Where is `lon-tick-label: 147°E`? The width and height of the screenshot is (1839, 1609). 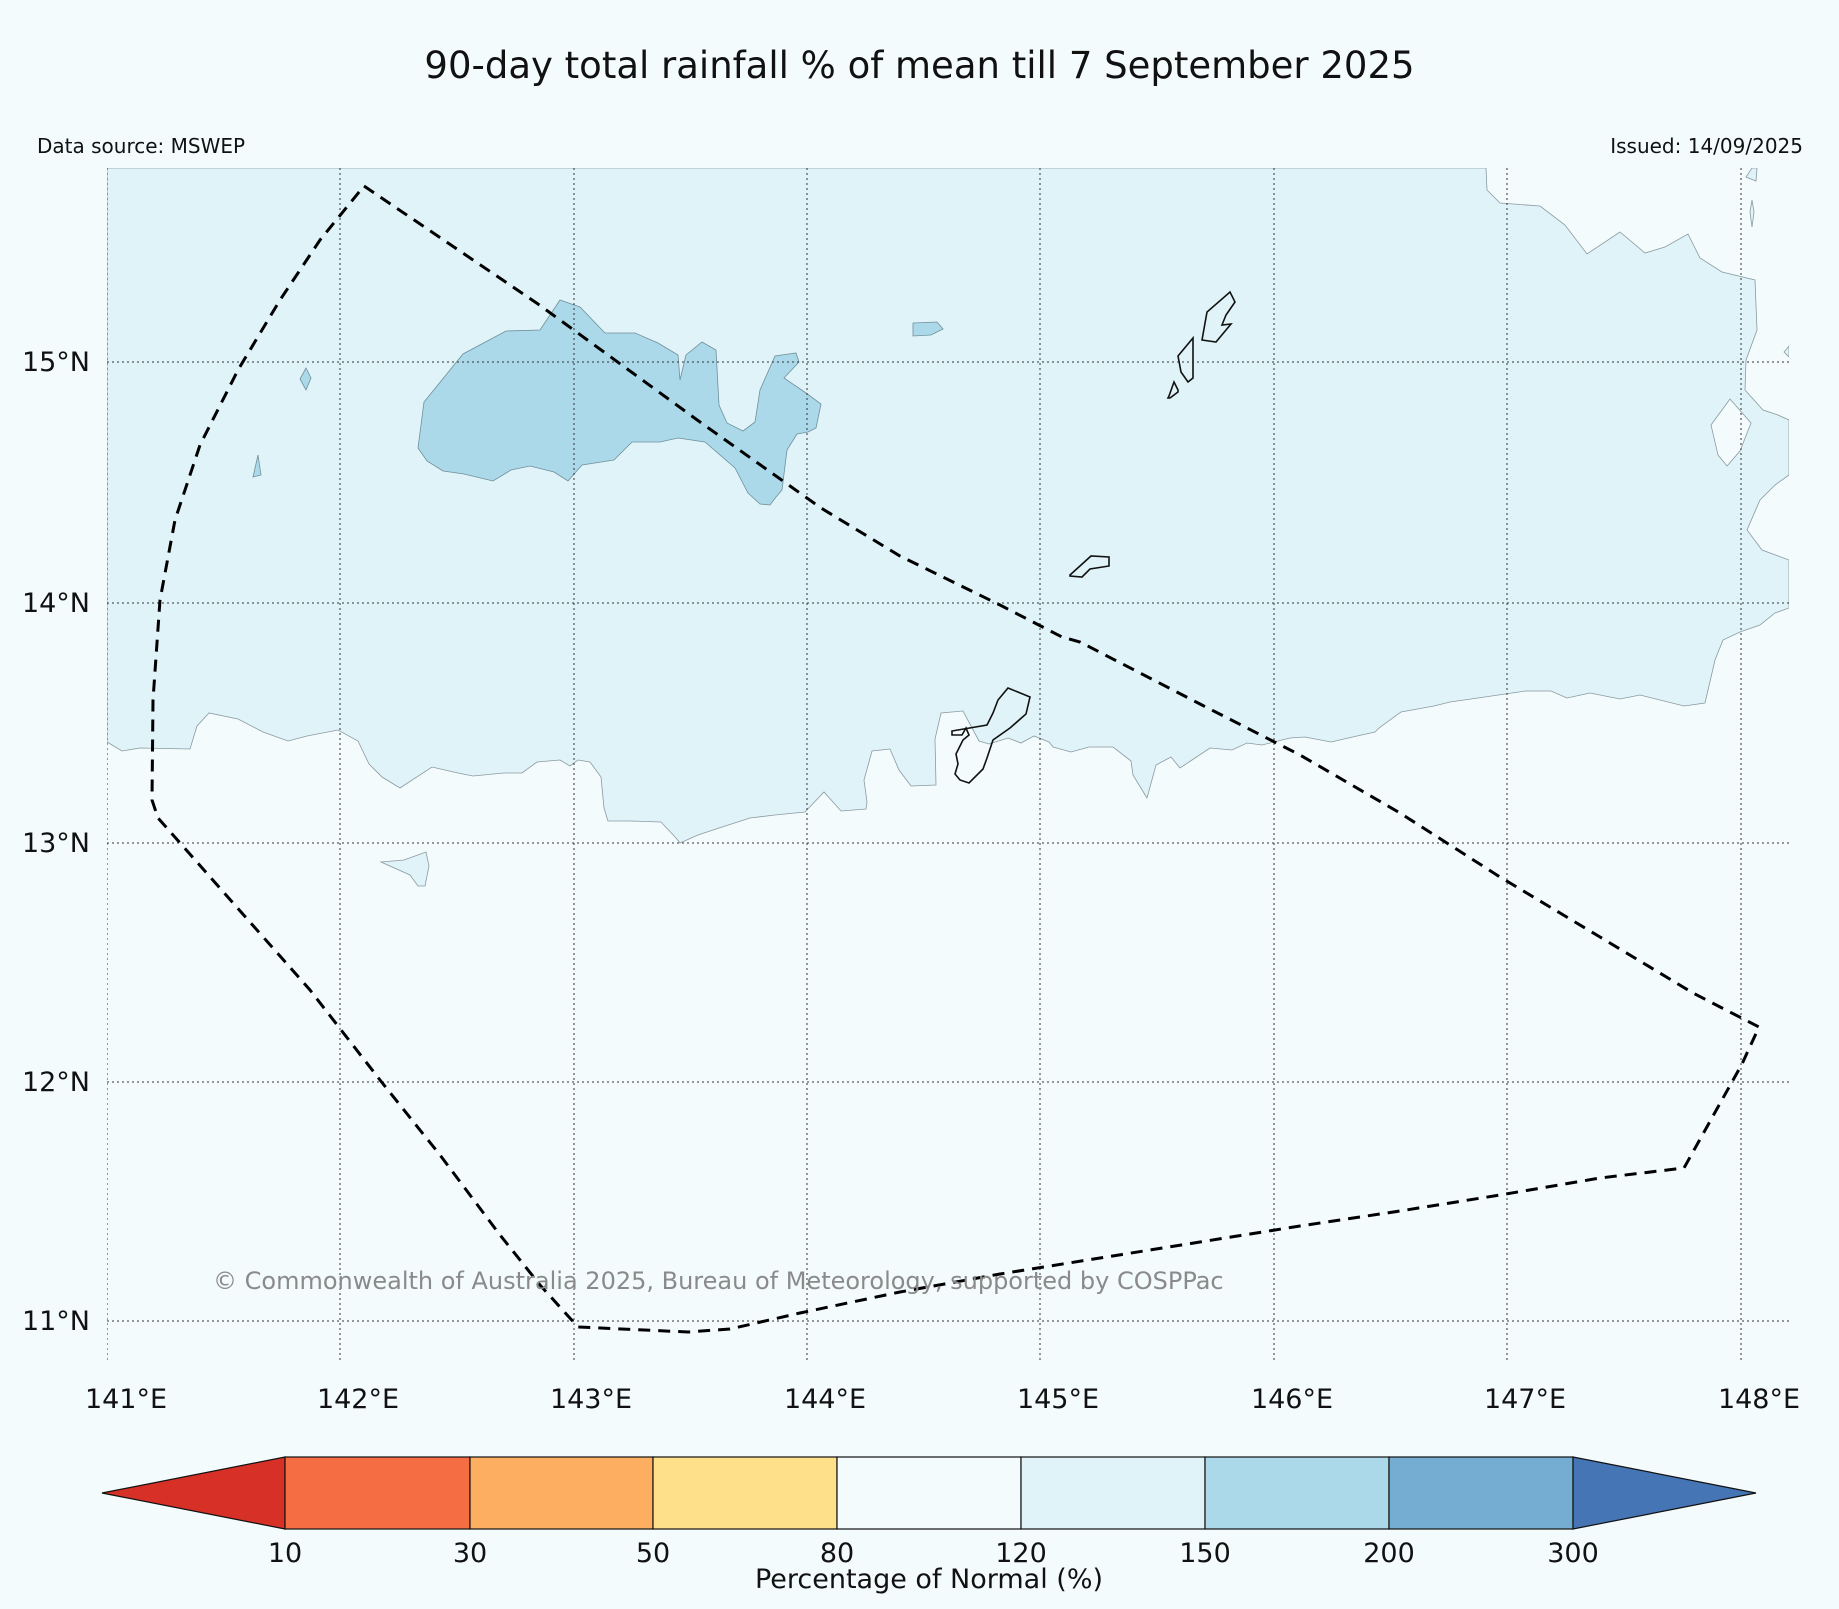
lon-tick-label: 147°E is located at coordinates (1525, 1399).